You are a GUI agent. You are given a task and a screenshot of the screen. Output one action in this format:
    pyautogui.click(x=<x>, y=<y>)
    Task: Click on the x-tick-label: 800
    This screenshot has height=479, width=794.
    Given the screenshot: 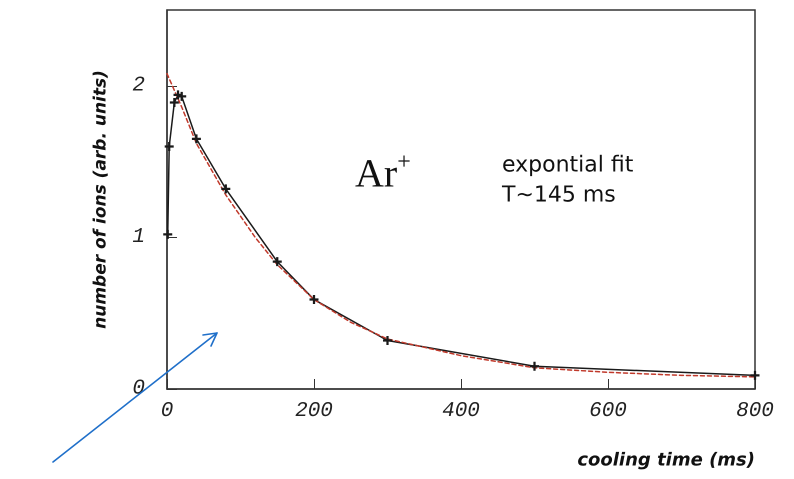 What is the action you would take?
    pyautogui.click(x=755, y=411)
    